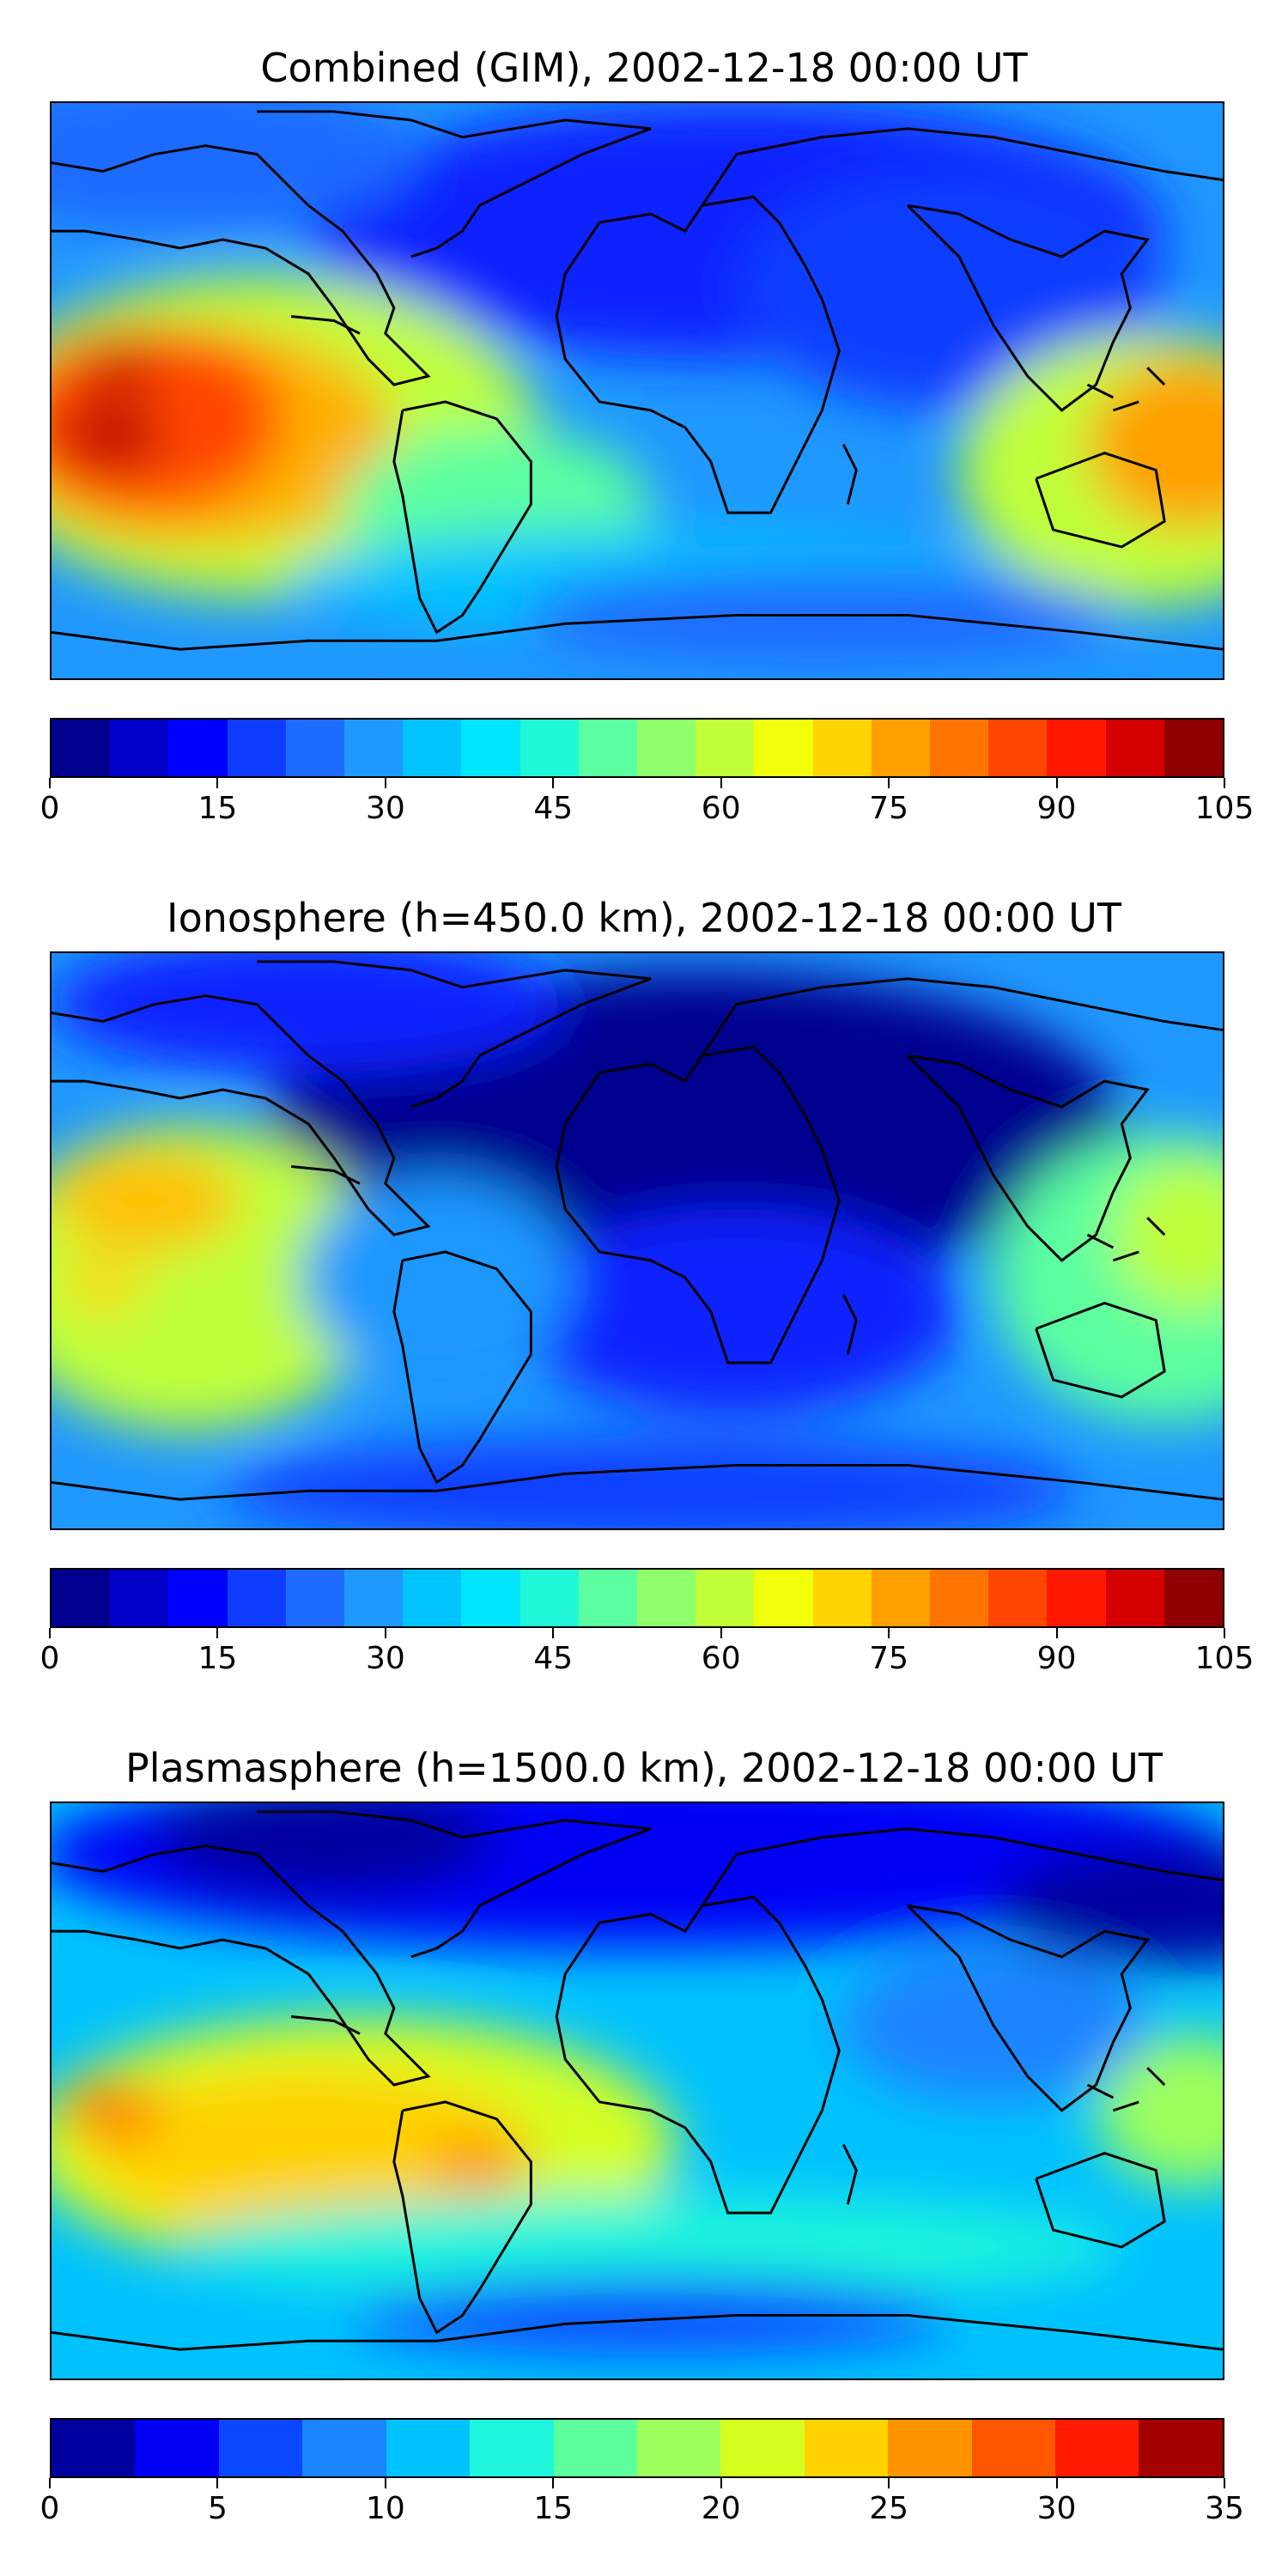 This screenshot has width=1288, height=2576. What do you see at coordinates (385, 2508) in the screenshot?
I see `colorbar-tick-label: 10` at bounding box center [385, 2508].